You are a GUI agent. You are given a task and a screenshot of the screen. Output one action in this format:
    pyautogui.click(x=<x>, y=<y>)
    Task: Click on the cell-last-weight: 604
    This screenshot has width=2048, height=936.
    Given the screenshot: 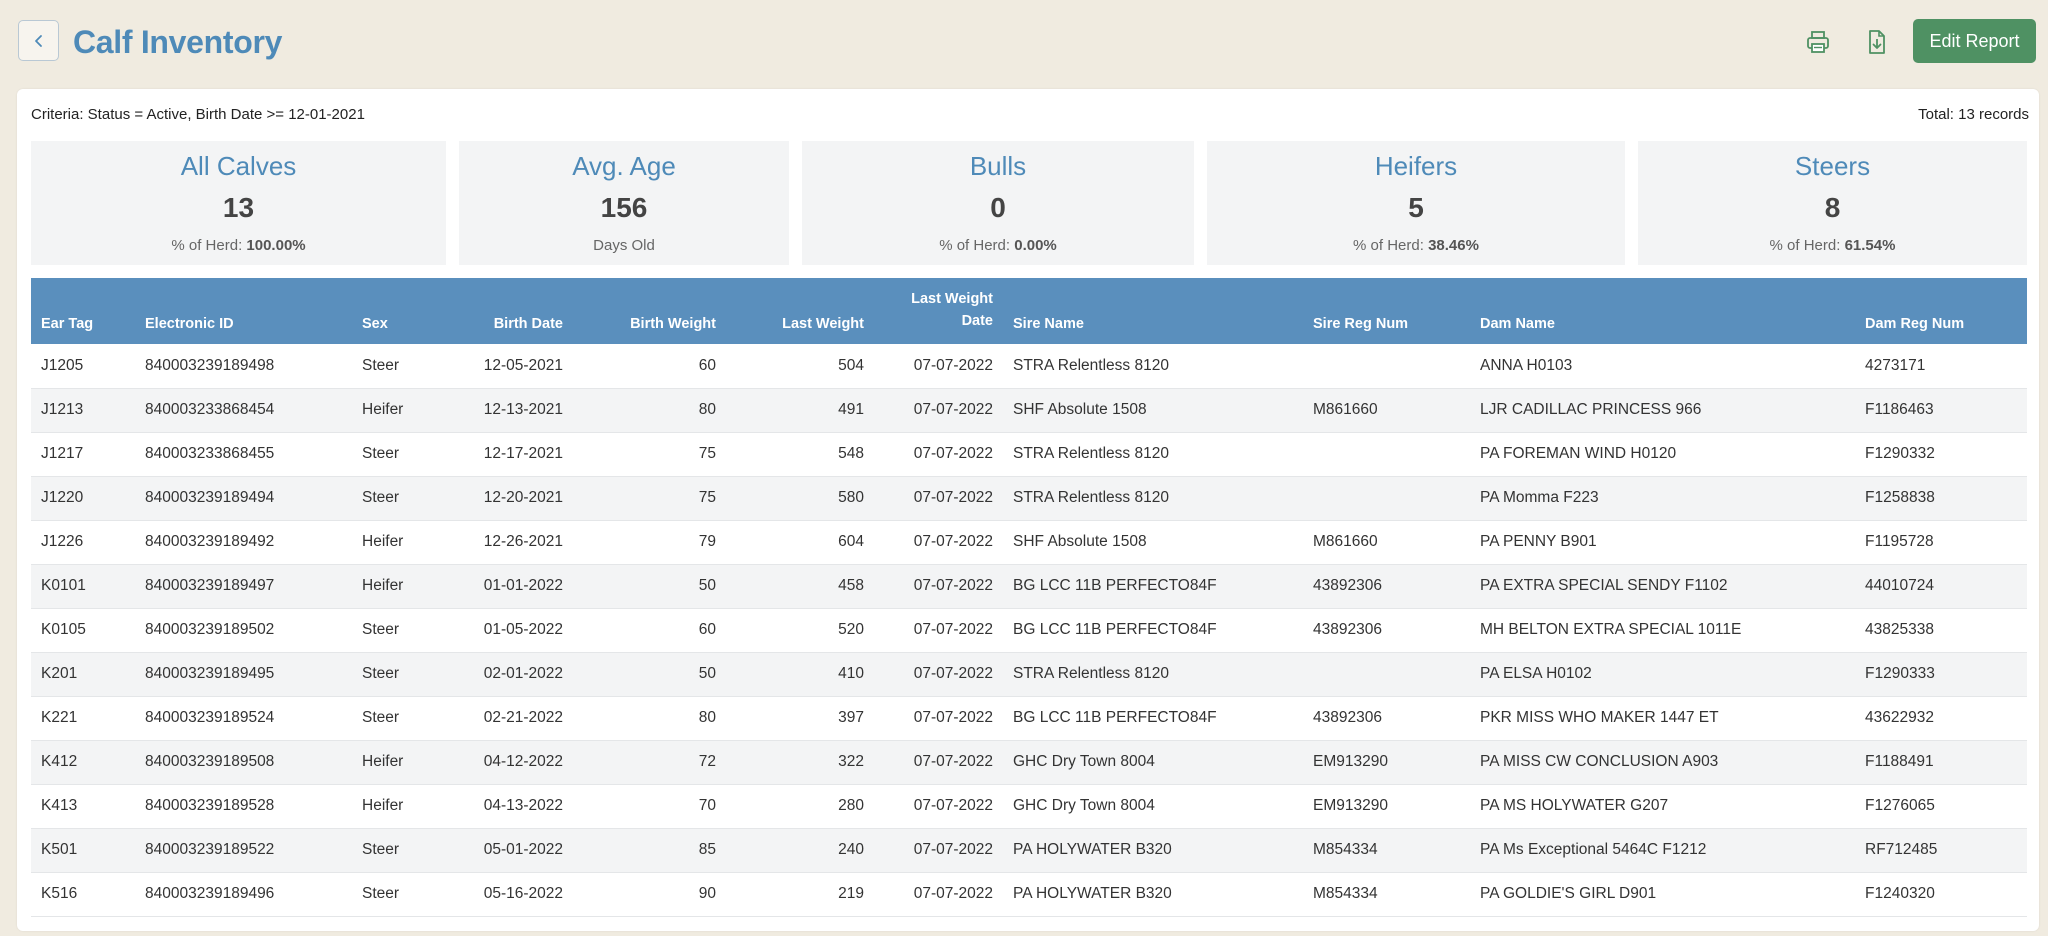 What is the action you would take?
    pyautogui.click(x=851, y=541)
    